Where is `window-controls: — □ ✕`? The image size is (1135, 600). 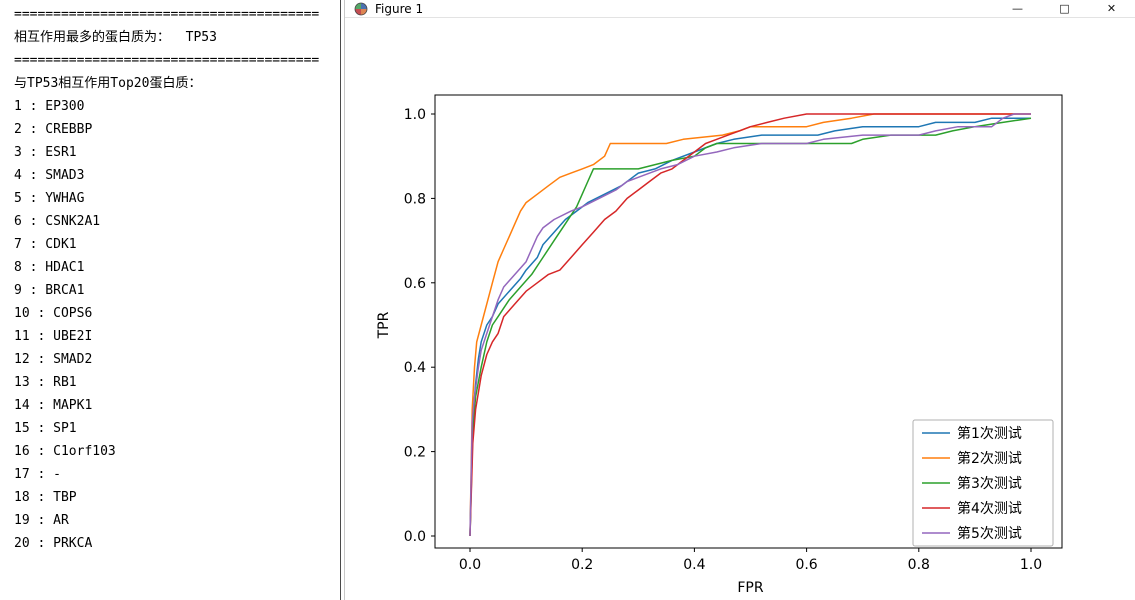
window-controls: — □ ✕ is located at coordinates (1064, 8).